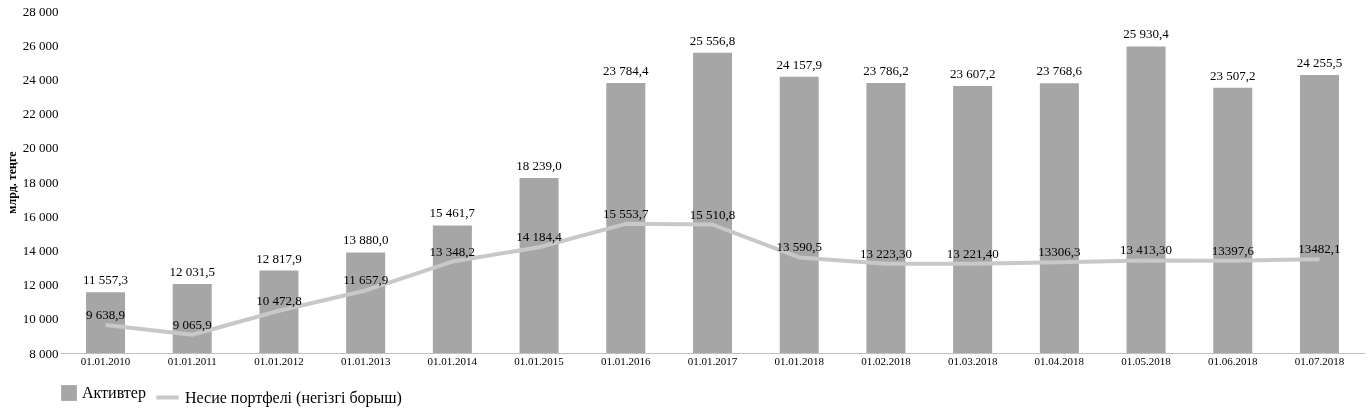 This screenshot has width=1370, height=411. Describe the element at coordinates (40, 216) in the screenshot. I see `y-tick-label: 16 000` at that location.